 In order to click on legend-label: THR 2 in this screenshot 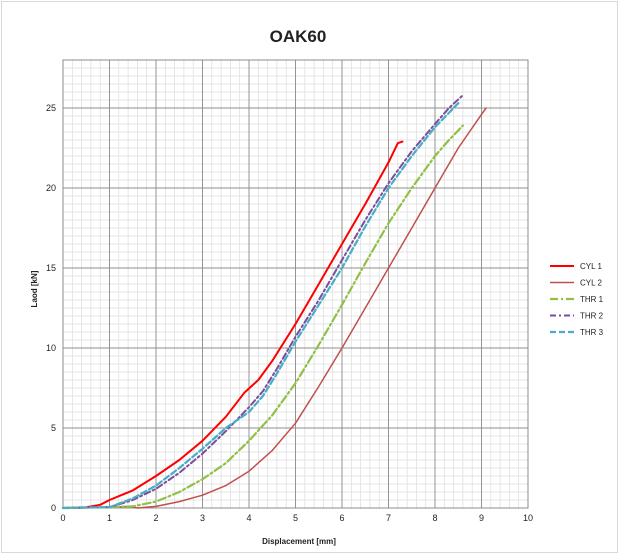, I will do `click(592, 316)`.